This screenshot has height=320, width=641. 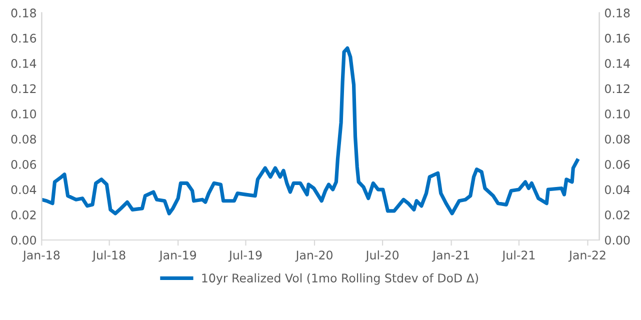 What do you see at coordinates (617, 189) in the screenshot?
I see `y-tick-label: 0.04` at bounding box center [617, 189].